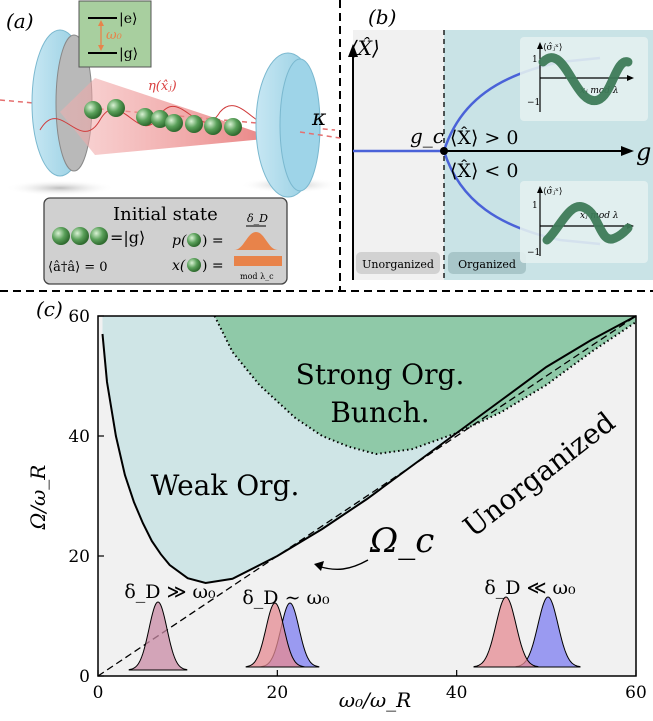  Describe the element at coordinates (343, 565) in the screenshot. I see `omega-c-arrow` at that location.